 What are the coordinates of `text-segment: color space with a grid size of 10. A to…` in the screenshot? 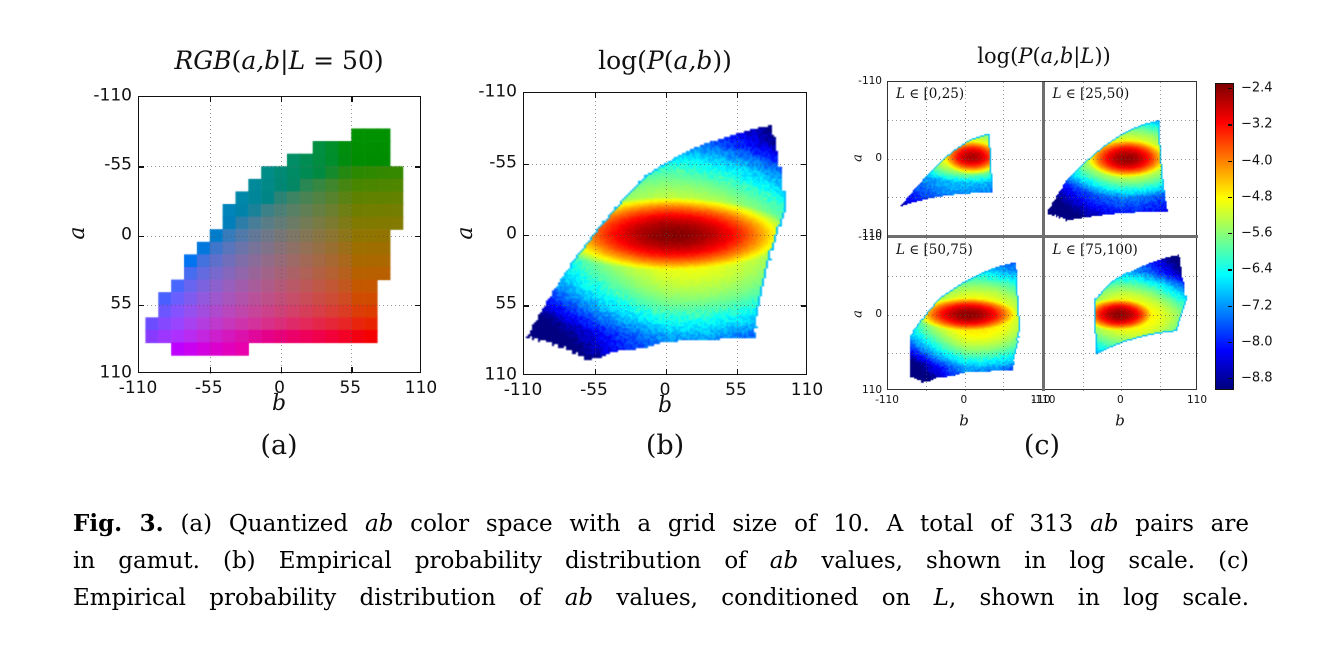 It's located at (742, 524).